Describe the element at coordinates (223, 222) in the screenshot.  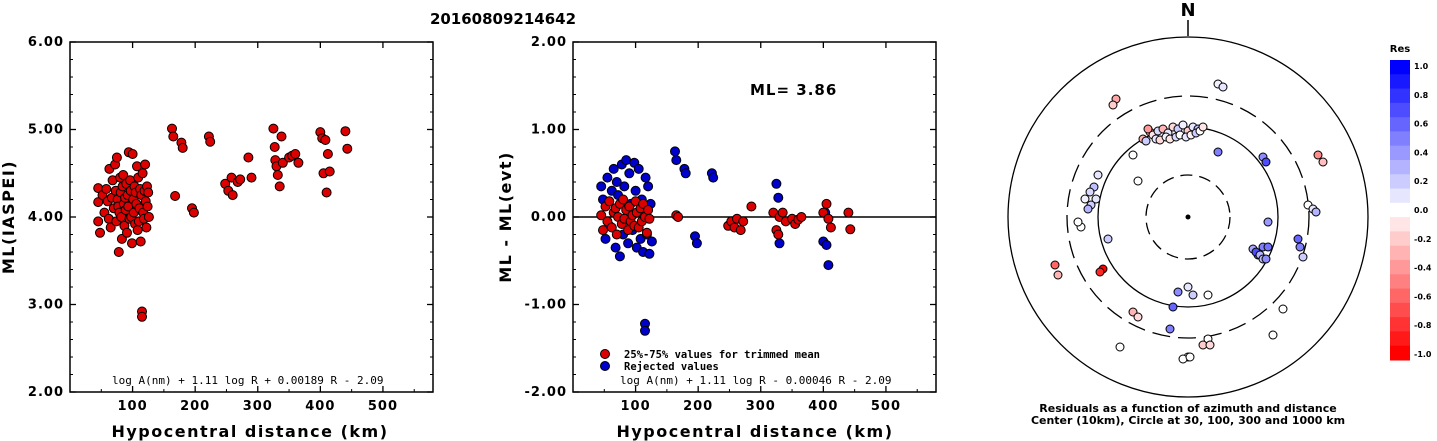
I see `left-data-points` at that location.